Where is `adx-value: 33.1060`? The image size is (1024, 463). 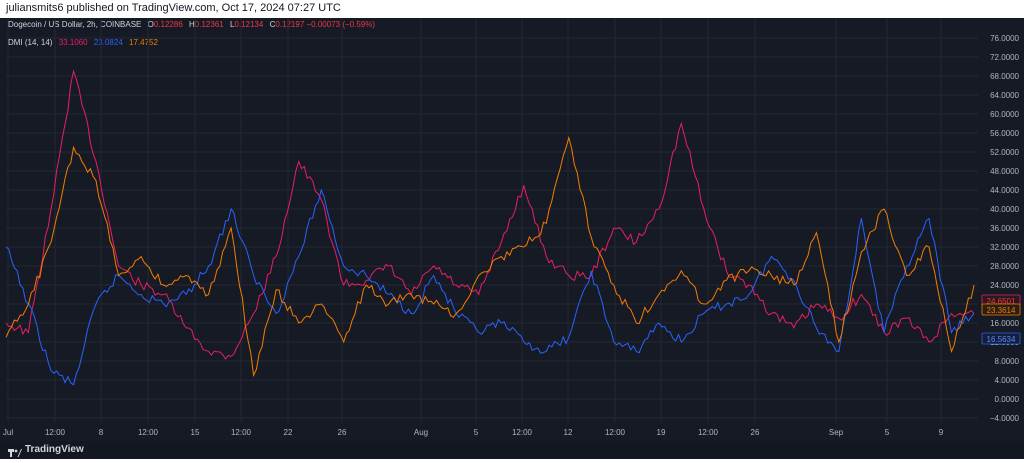 adx-value: 33.1060 is located at coordinates (73, 42).